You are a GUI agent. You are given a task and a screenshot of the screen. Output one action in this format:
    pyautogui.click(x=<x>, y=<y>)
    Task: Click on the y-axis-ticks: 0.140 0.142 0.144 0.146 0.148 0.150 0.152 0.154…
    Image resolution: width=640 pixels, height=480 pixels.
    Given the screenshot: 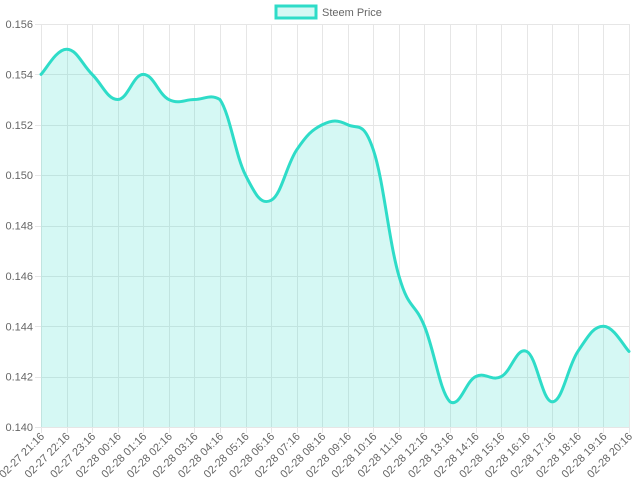 What is the action you would take?
    pyautogui.click(x=19, y=226)
    